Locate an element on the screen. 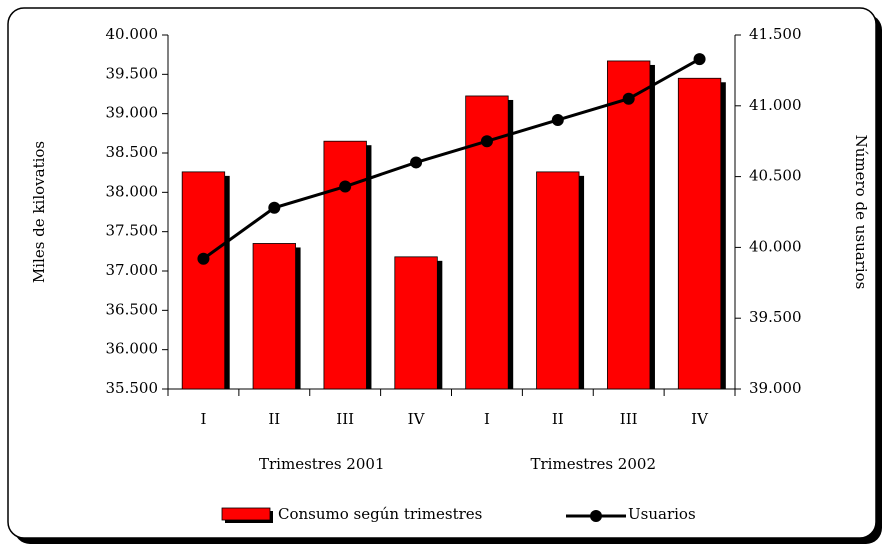  y-tick-label: 37.500 is located at coordinates (132, 231).